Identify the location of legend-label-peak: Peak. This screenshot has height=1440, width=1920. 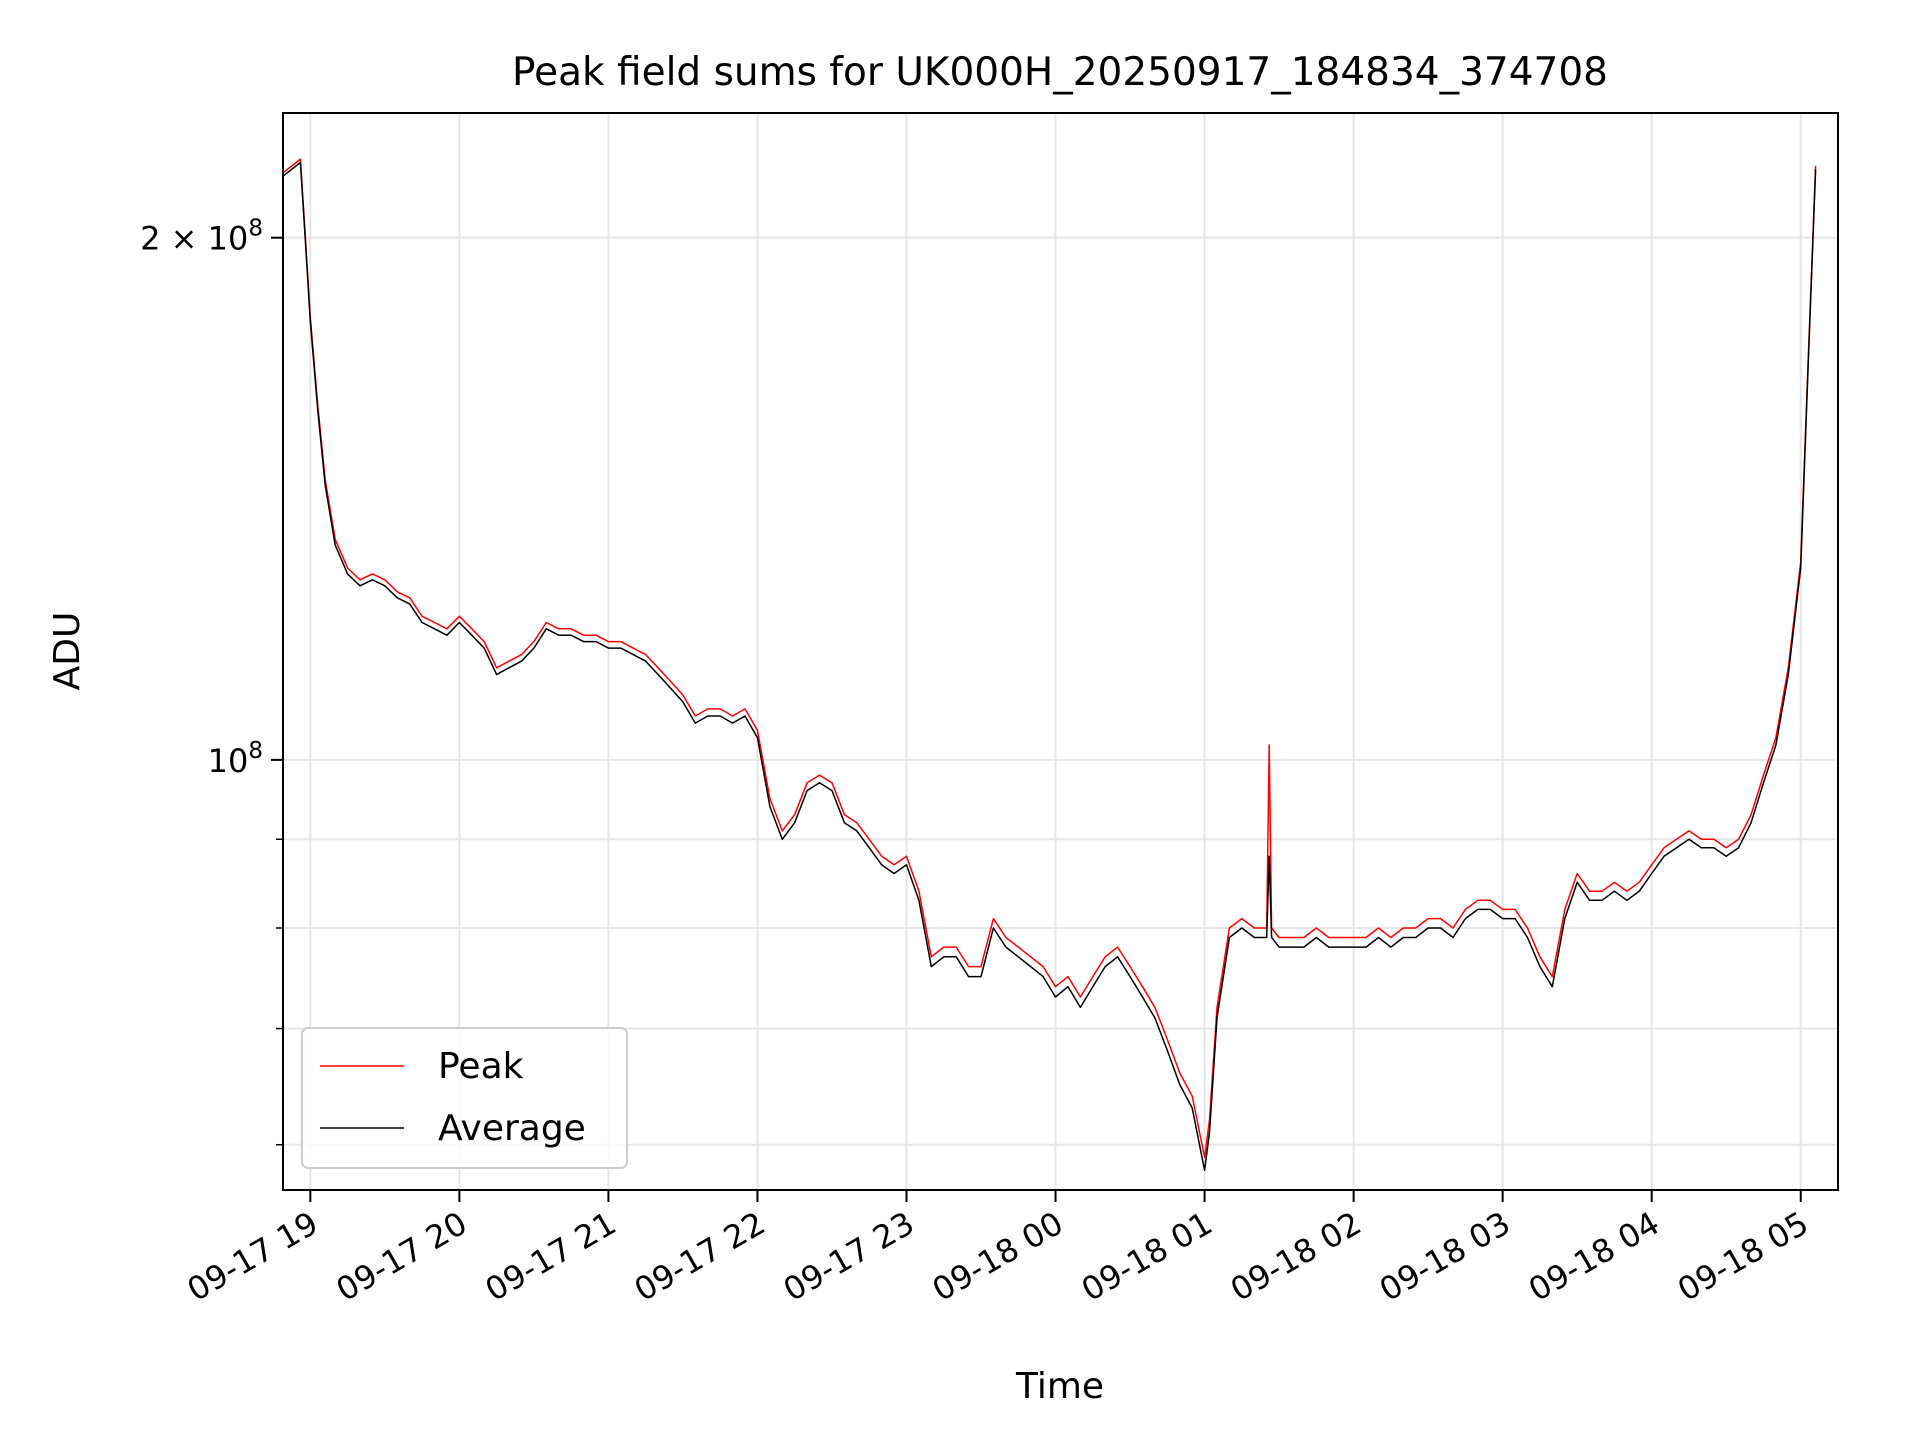
(481, 1066).